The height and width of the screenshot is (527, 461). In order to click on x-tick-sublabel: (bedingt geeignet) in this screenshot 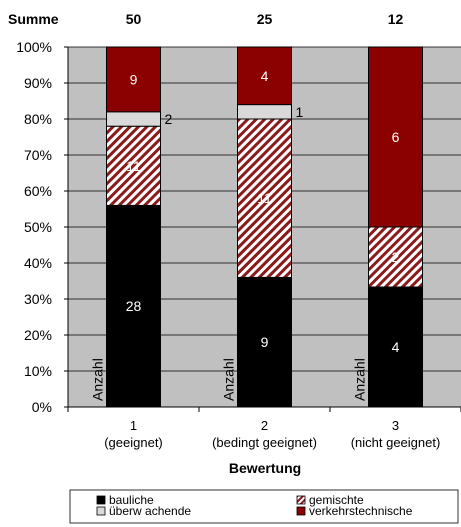, I will do `click(264, 442)`.